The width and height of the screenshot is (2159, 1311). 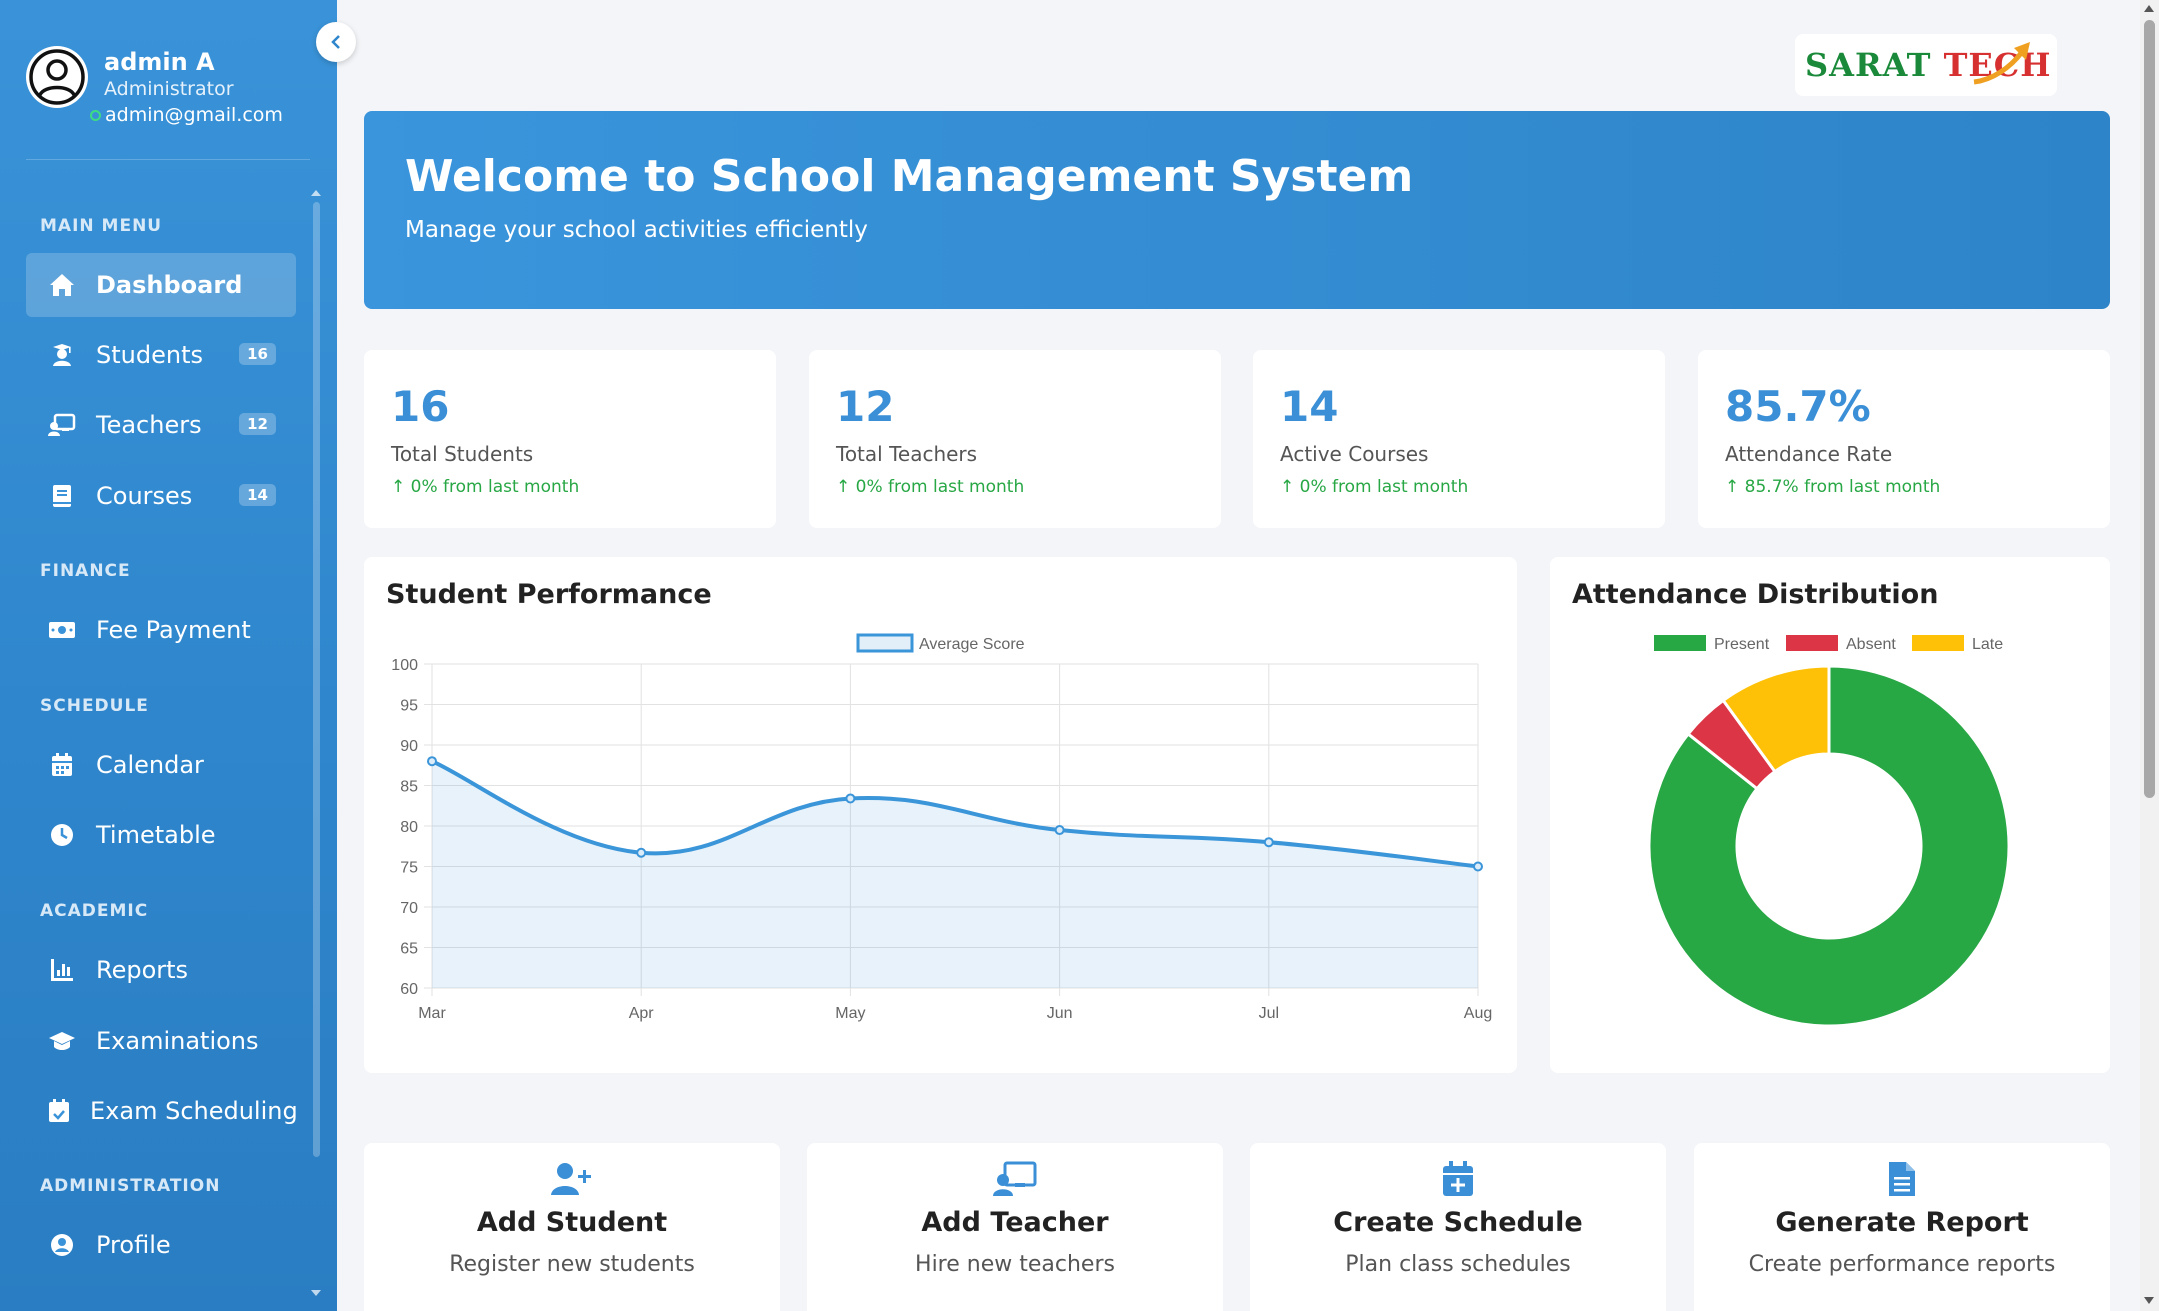 I want to click on quick-action-title: Add Teacher, so click(x=1015, y=1222).